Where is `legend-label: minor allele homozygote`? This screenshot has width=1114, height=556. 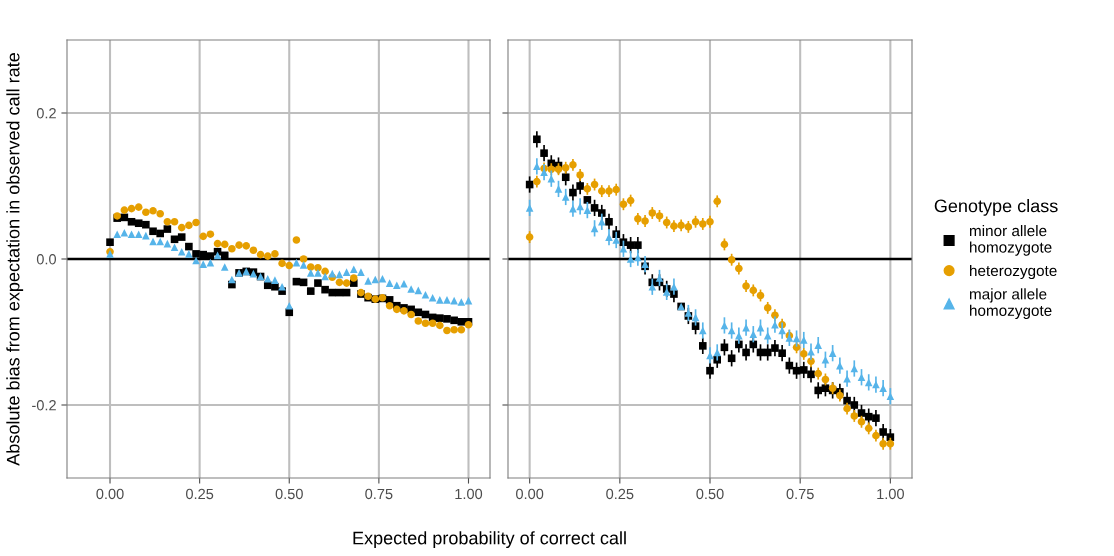
legend-label: minor allele homozygote is located at coordinates (1010, 240).